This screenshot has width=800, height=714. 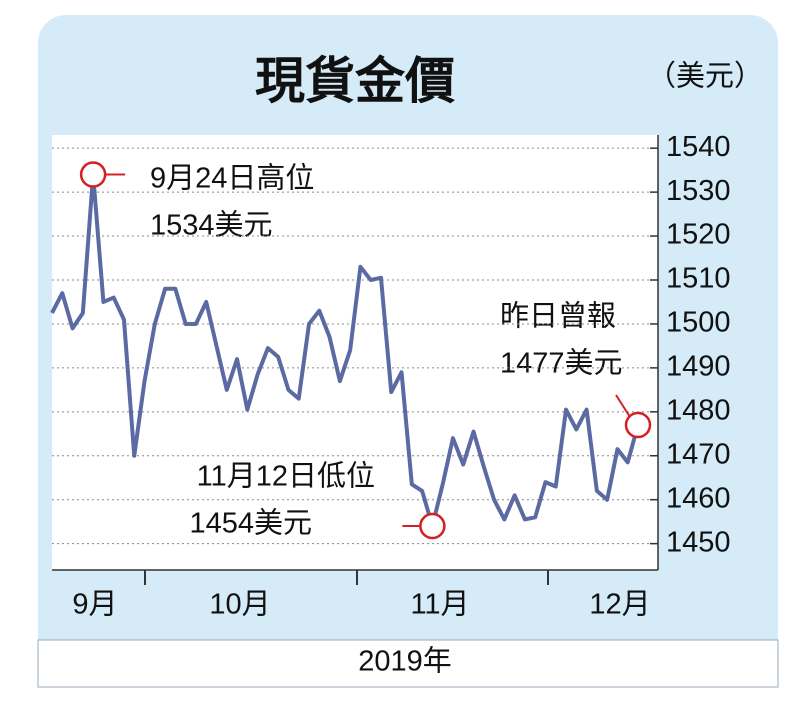 I want to click on chart-title: 現貨金價, so click(x=355, y=81).